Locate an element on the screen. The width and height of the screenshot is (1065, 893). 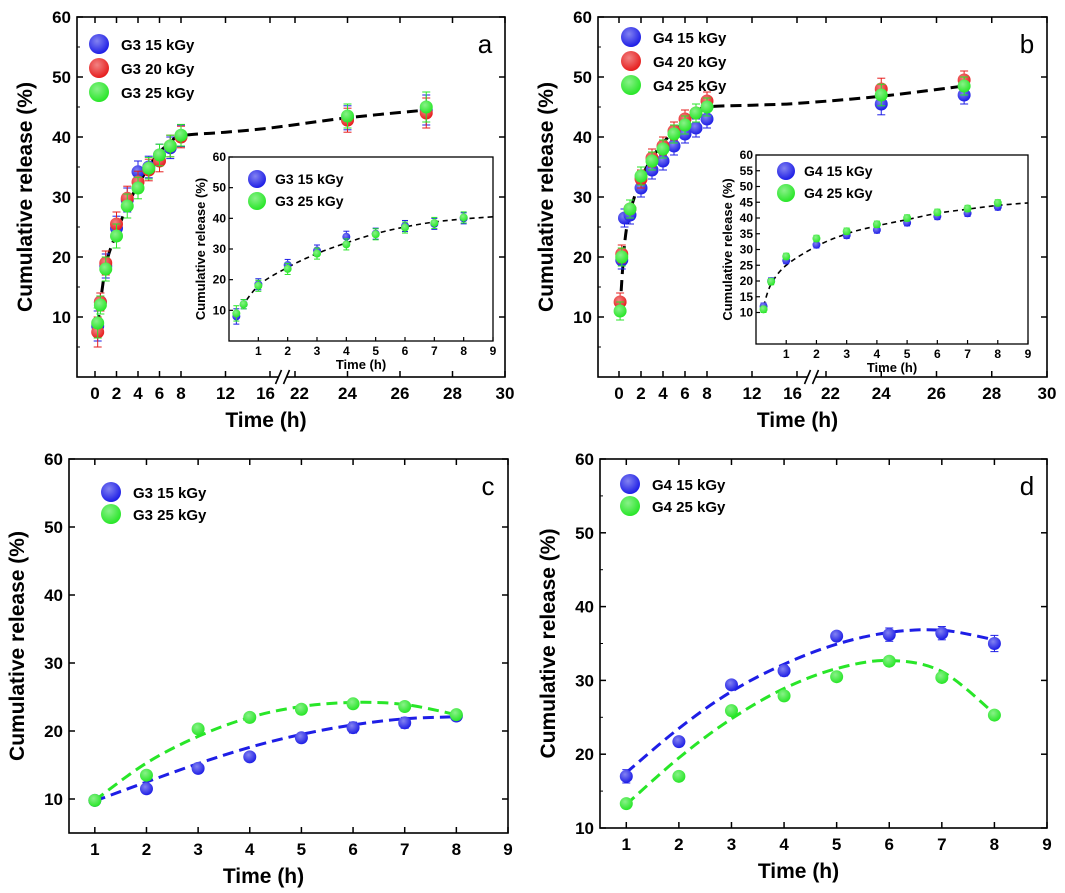
inset-y-tick-label: 60 is located at coordinates (747, 155).